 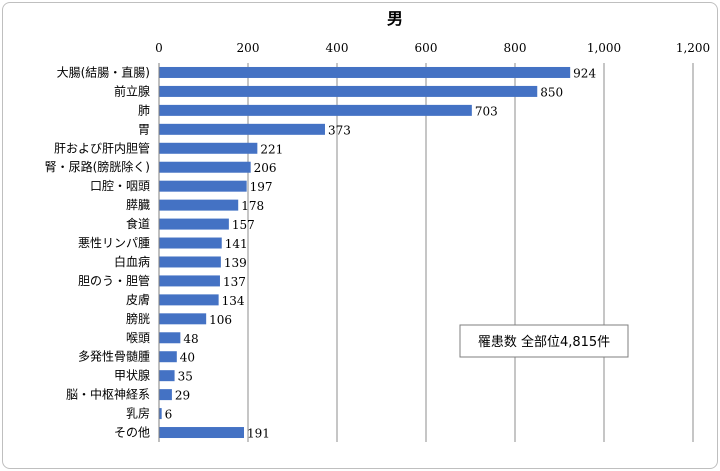 What do you see at coordinates (395, 18) in the screenshot?
I see `chart-title: 男` at bounding box center [395, 18].